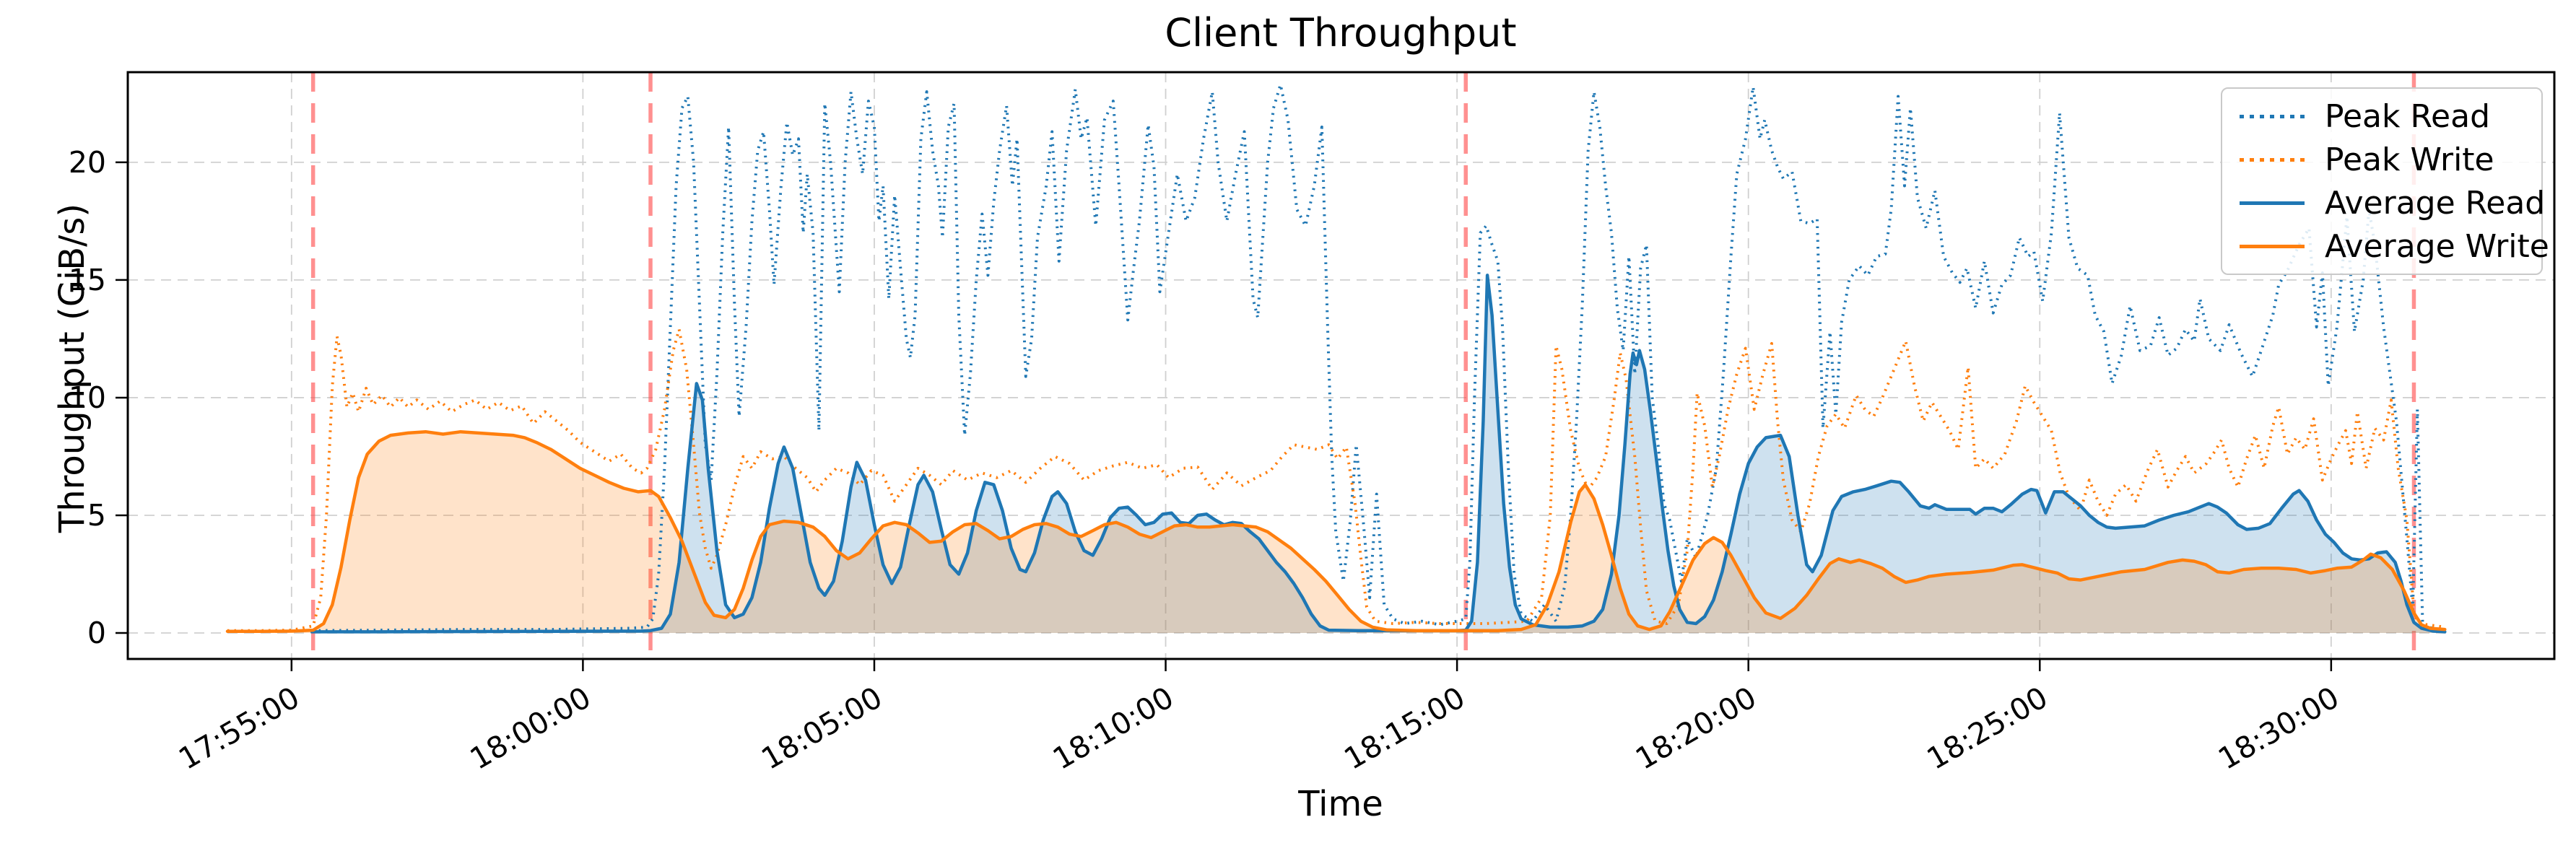 The image size is (2576, 843). I want to click on y-tick-label: 20, so click(87, 162).